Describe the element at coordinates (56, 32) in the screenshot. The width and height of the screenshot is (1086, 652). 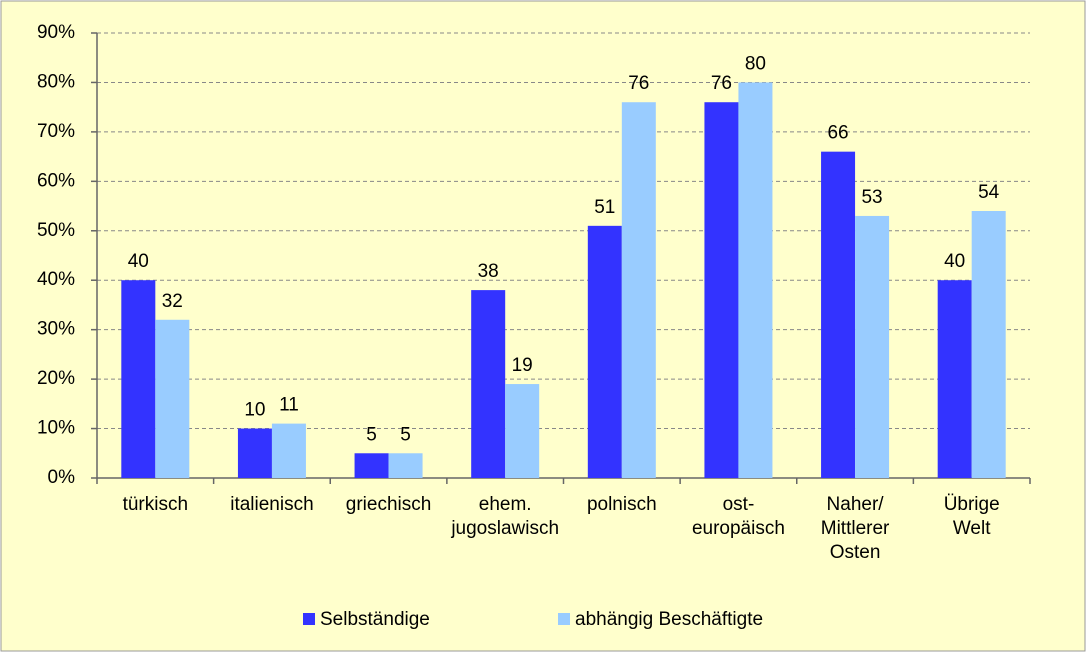
I see `y-tick-label: 90%` at that location.